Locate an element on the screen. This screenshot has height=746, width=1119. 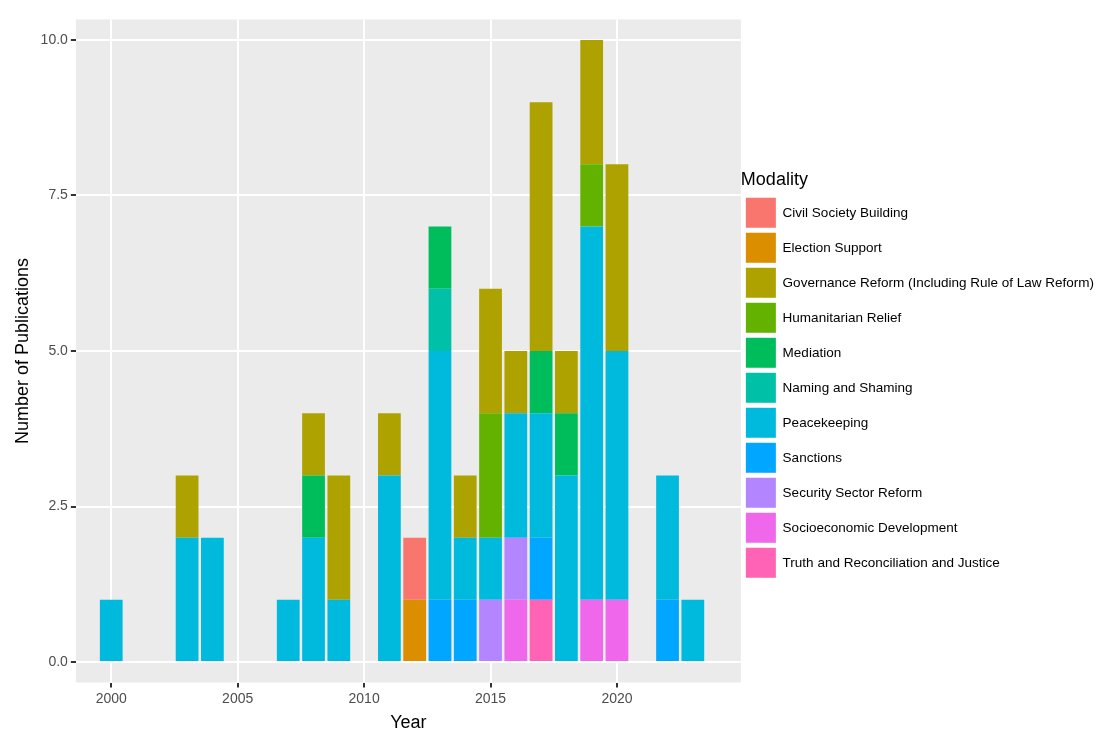
legend-label: Peacekeeping is located at coordinates (825, 422).